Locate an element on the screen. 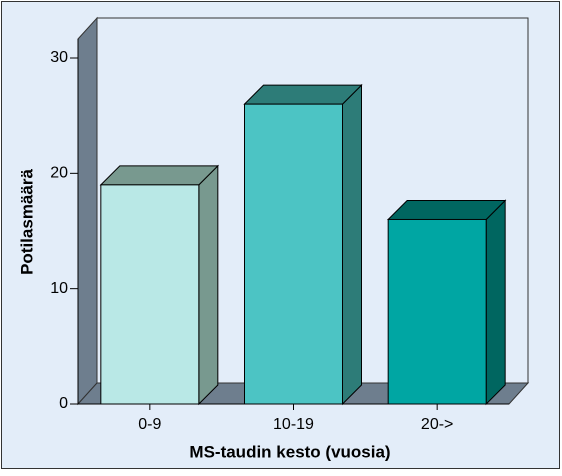 The image size is (562, 476). x-axis-title: MS-taudin kesto (vuosia) is located at coordinates (289, 451).